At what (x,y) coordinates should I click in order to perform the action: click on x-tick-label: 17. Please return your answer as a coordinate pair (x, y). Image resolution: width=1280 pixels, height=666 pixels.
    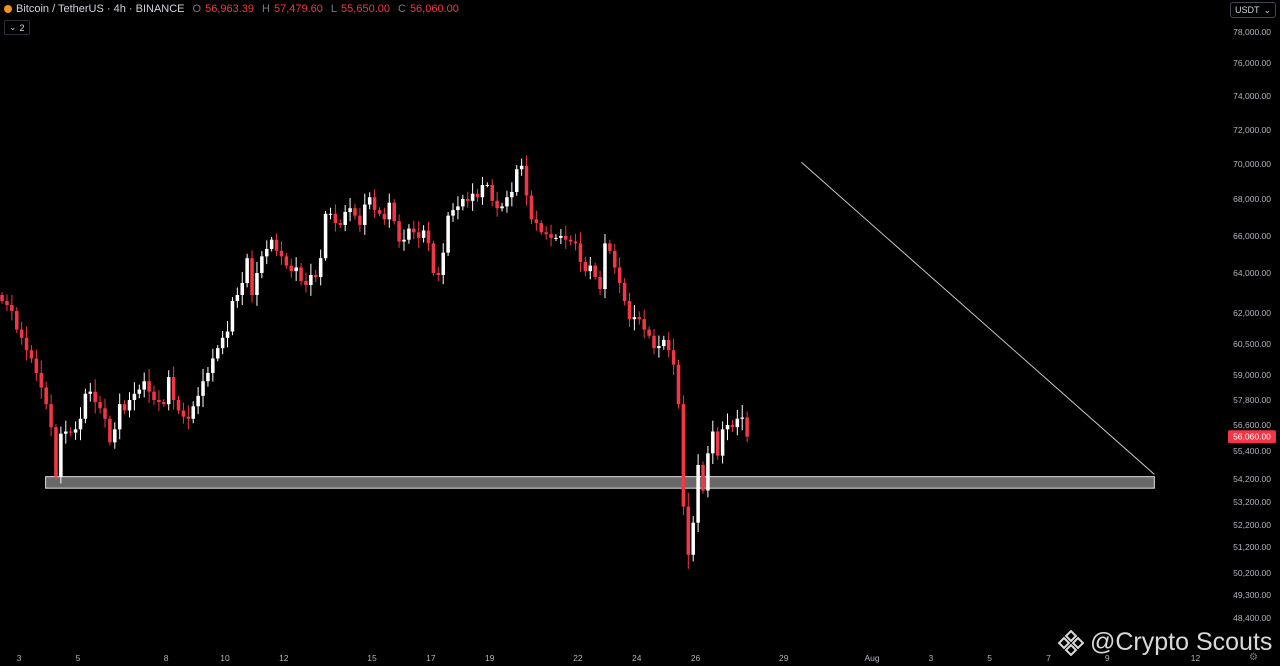
    Looking at the image, I should click on (431, 658).